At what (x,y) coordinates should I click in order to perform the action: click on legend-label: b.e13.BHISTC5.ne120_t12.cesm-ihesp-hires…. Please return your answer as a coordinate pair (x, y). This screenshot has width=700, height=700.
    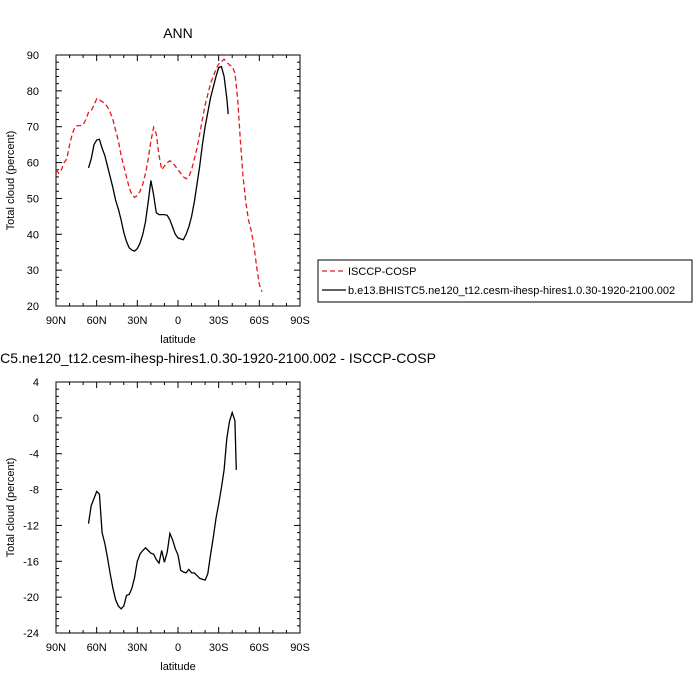
    Looking at the image, I should click on (511, 291).